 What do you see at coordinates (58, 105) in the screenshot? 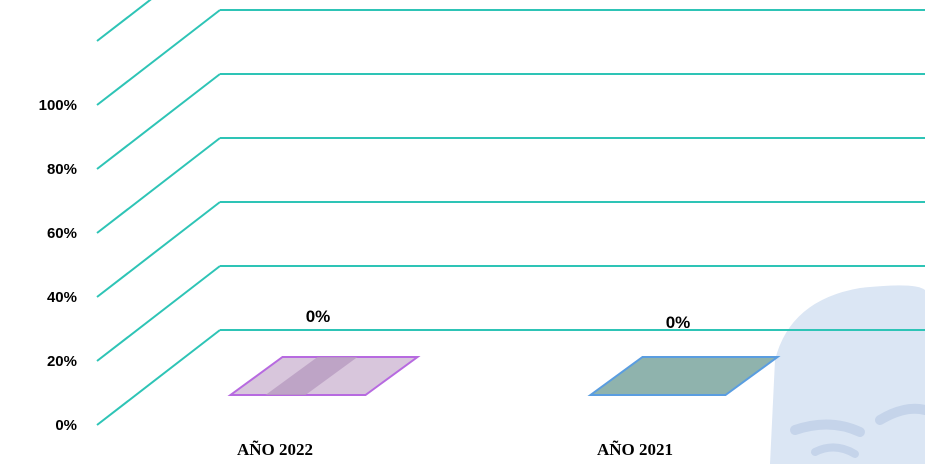
I see `y-tick-label: 100%` at bounding box center [58, 105].